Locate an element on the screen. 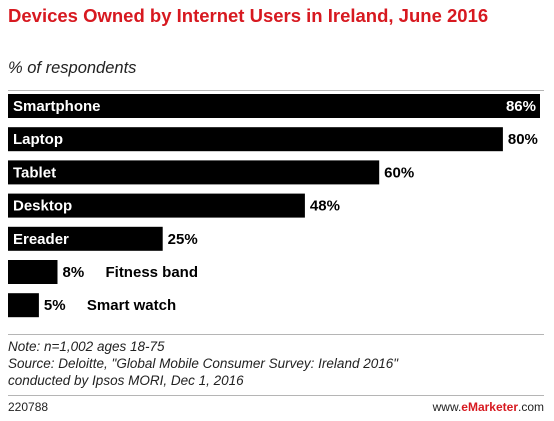 This screenshot has width=554, height=421. bar-tablet is located at coordinates (194, 172).